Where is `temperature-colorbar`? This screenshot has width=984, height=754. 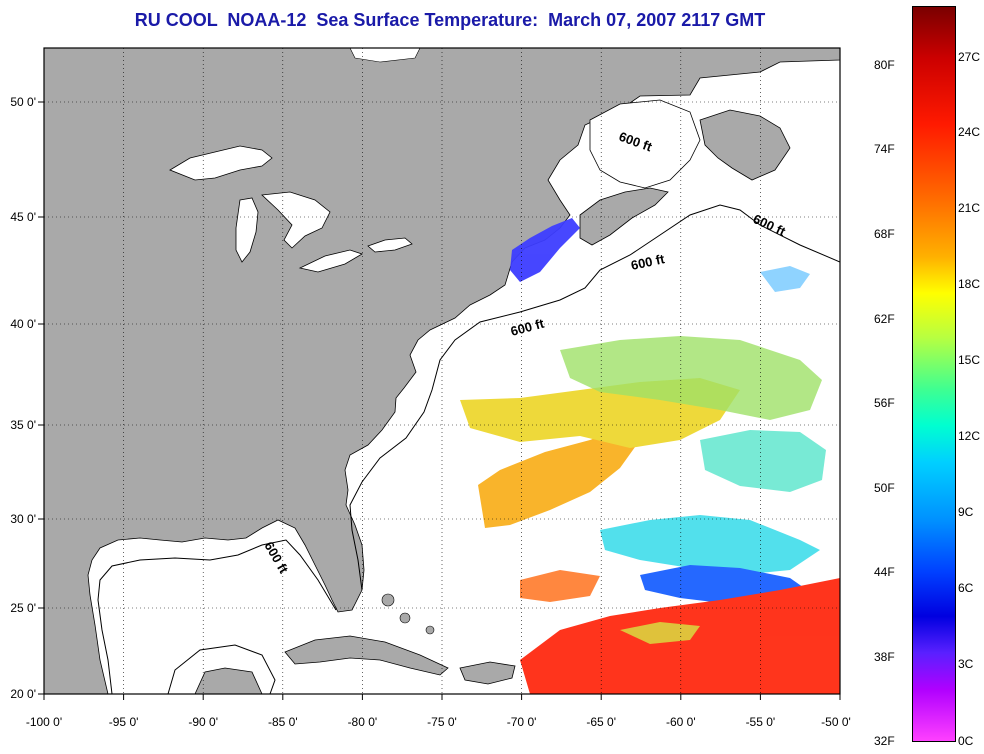 temperature-colorbar is located at coordinates (934, 374).